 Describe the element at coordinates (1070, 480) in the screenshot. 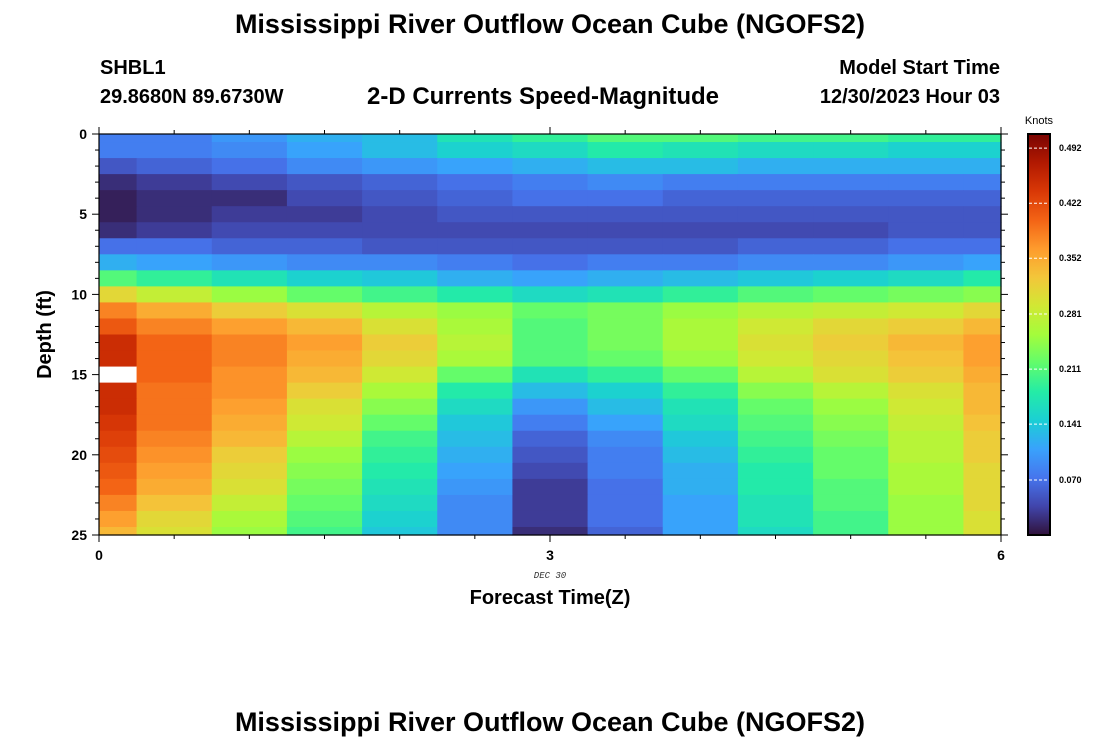

I see `colorbar-tick-label: 0.070` at that location.